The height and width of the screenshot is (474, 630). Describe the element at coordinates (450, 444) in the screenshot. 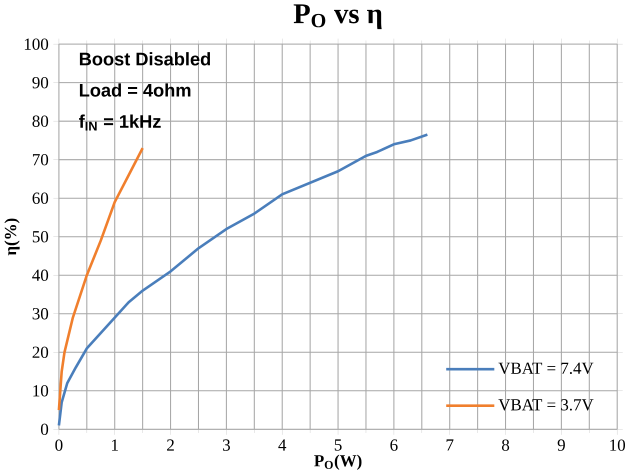

I see `x-tick-label: 7` at that location.